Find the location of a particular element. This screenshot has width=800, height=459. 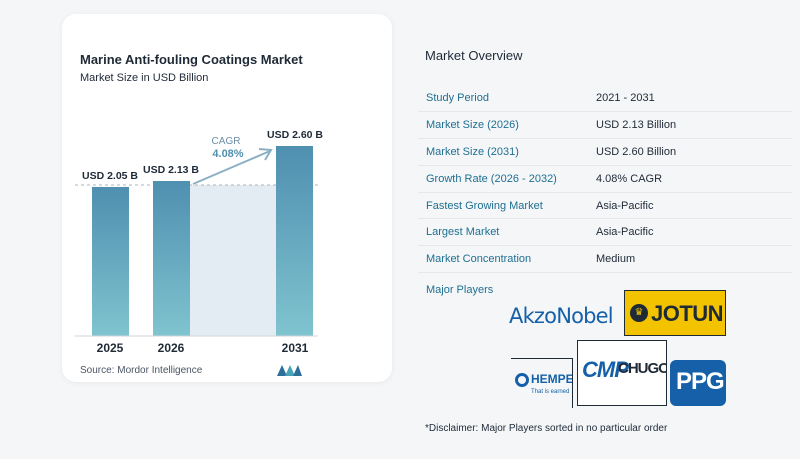

overview-row-value: USD 2.13 Billion is located at coordinates (694, 125).